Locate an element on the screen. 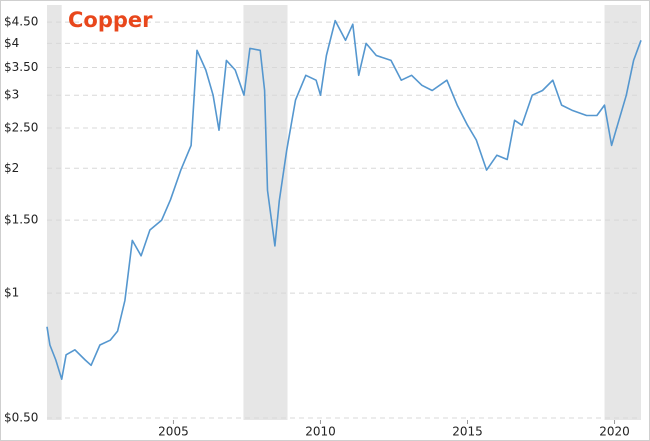  x-tick-label: 2020 is located at coordinates (614, 432).